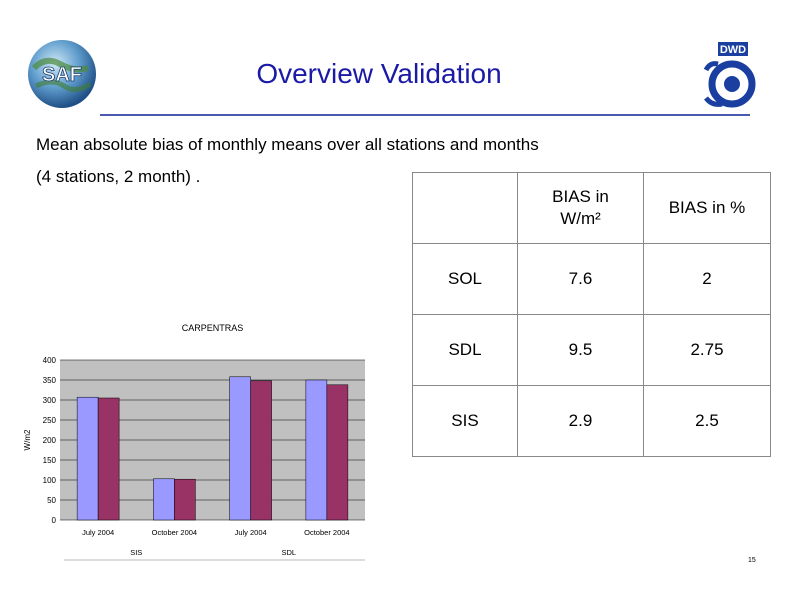 The image size is (794, 595). What do you see at coordinates (707, 350) in the screenshot?
I see `table-cell: 2.75` at bounding box center [707, 350].